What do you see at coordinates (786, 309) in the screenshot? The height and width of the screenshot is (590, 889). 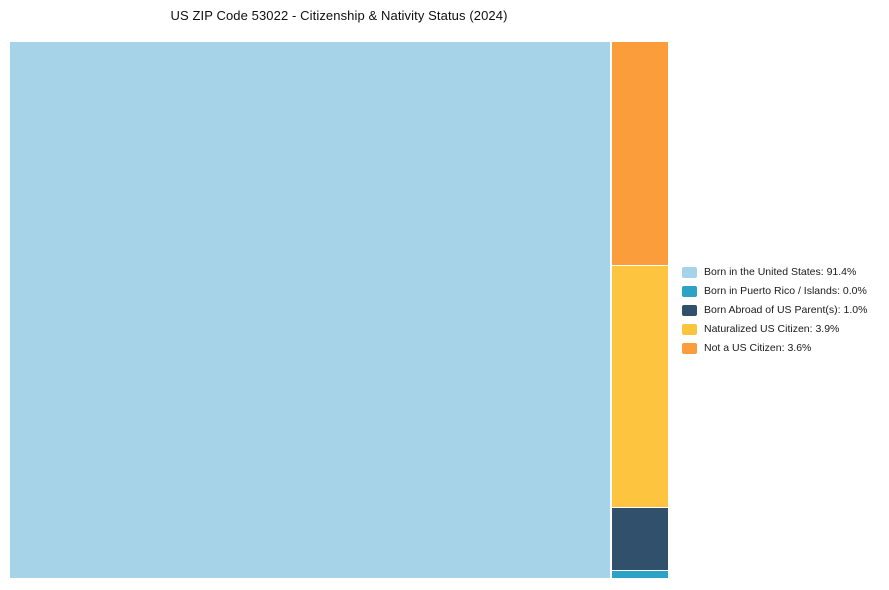 I see `legend-label: Born Abroad of US Parent(s): 1.0%` at bounding box center [786, 309].